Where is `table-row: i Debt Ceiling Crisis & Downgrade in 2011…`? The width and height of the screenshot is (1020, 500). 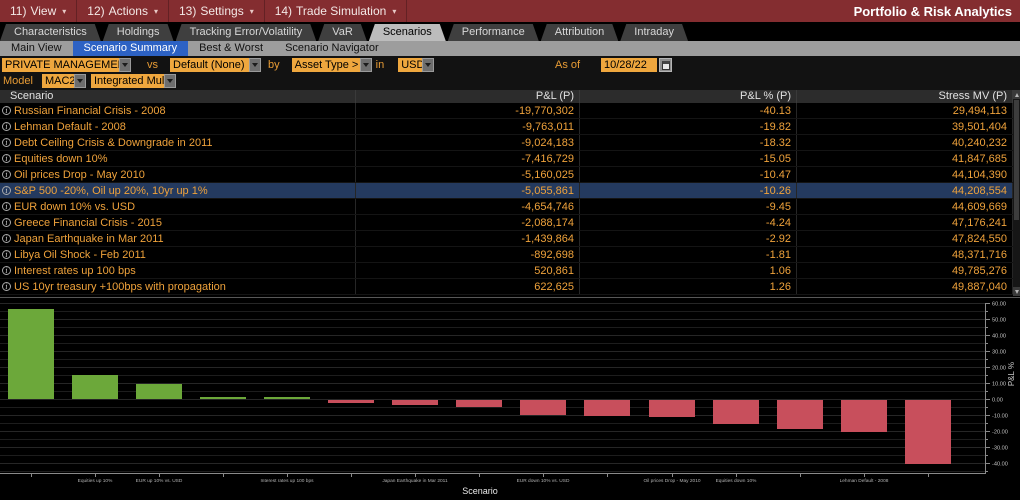 table-row: i Debt Ceiling Crisis & Downgrade in 2011… is located at coordinates (506, 143).